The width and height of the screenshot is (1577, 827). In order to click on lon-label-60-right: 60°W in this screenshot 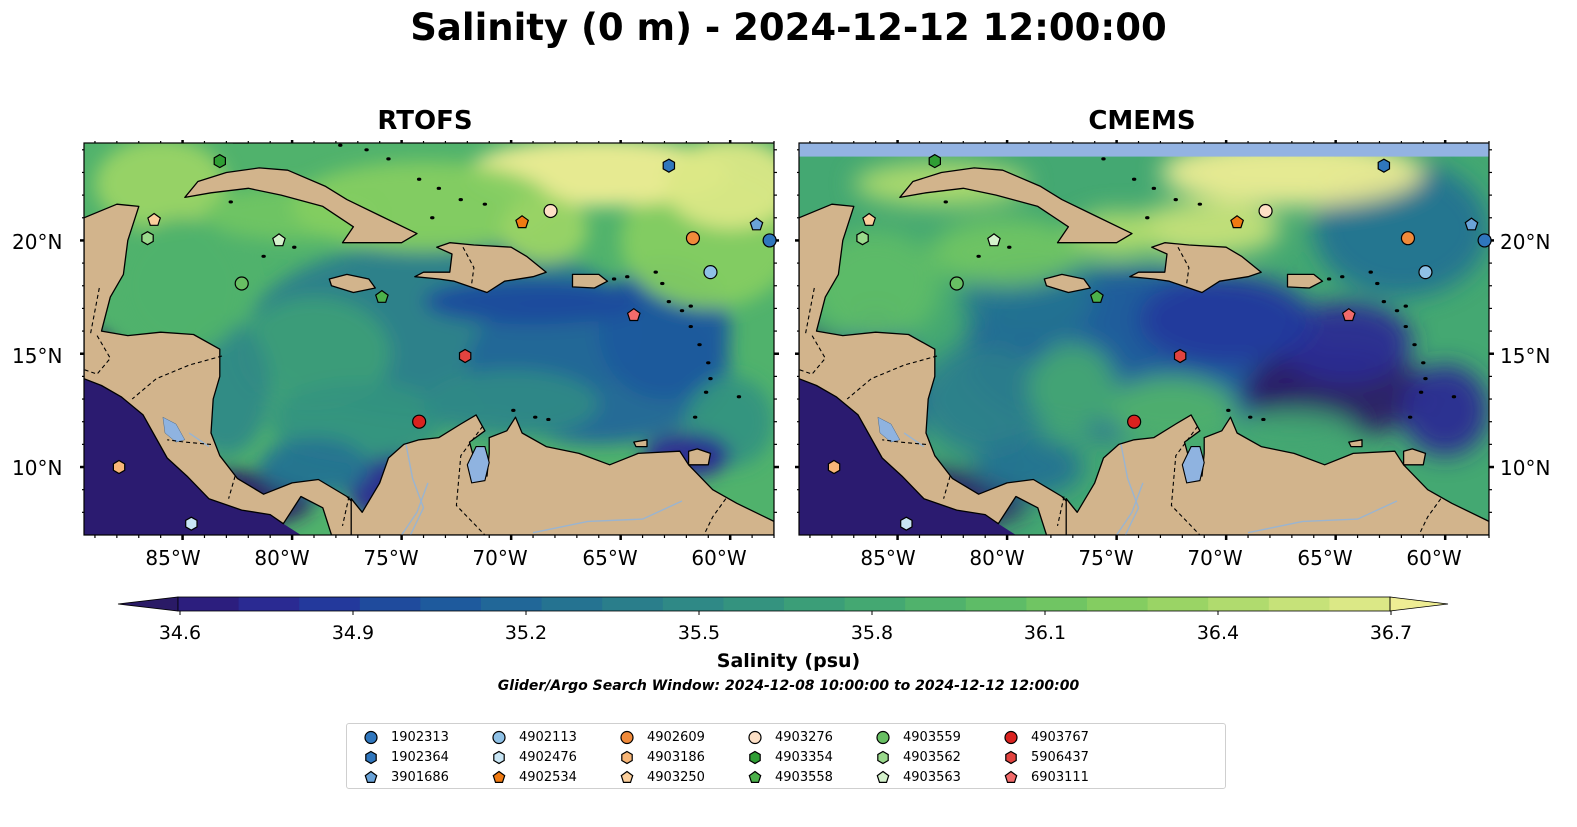, I will do `click(1434, 558)`.